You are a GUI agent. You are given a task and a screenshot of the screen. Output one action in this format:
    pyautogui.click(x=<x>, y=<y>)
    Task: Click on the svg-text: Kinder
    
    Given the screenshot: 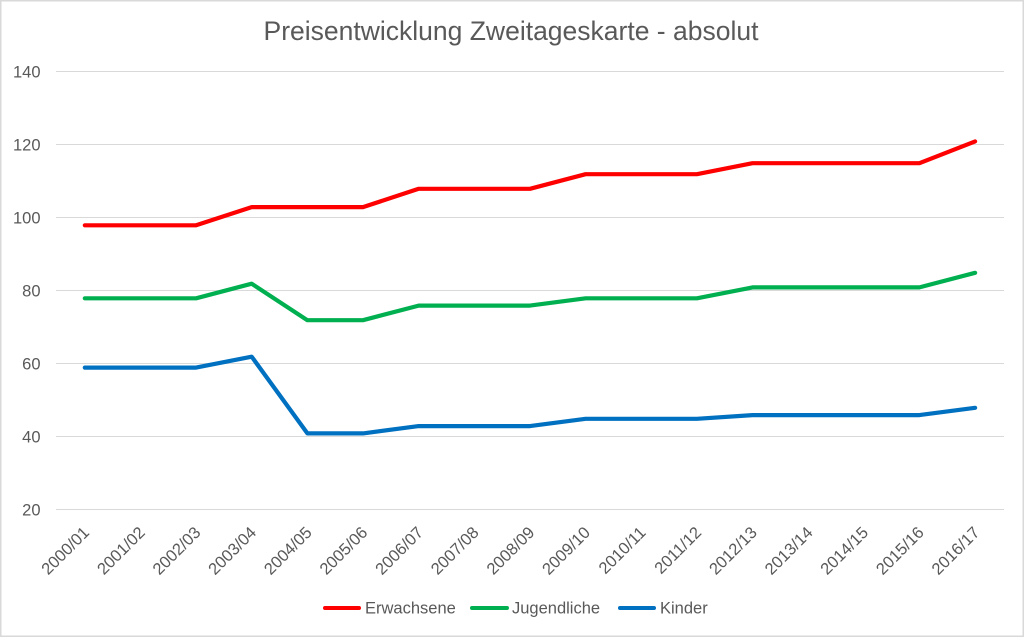 What is the action you would take?
    pyautogui.click(x=684, y=609)
    